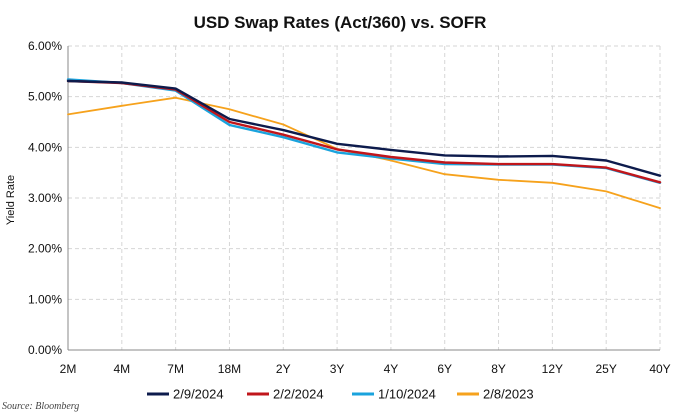  I want to click on x-tick-label: 40Y, so click(659, 369).